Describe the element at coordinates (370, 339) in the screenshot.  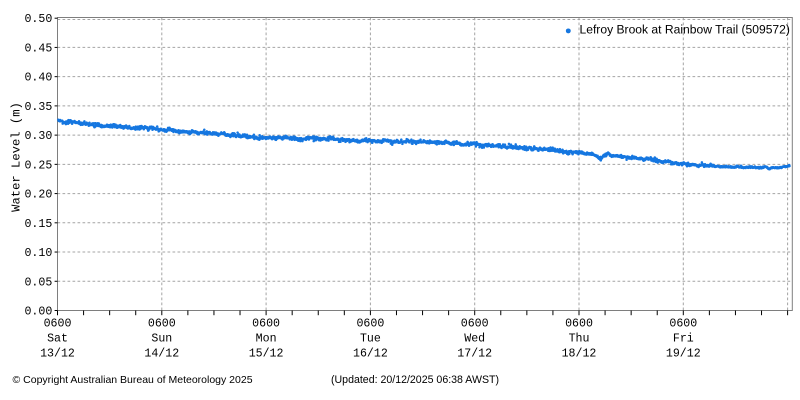
I see `svg-text: Tue` at that location.